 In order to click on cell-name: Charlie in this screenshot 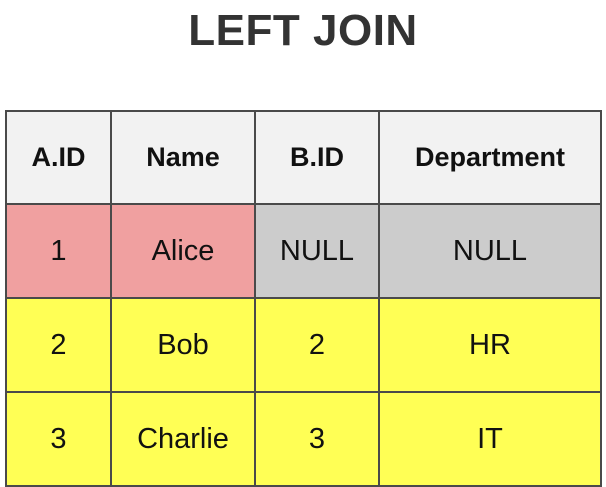, I will do `click(183, 439)`.